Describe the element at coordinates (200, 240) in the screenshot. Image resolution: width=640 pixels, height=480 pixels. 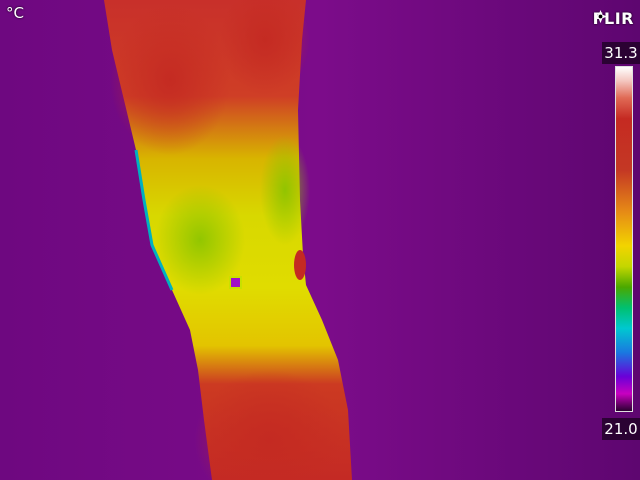
I see `cool-region-knee-left` at that location.